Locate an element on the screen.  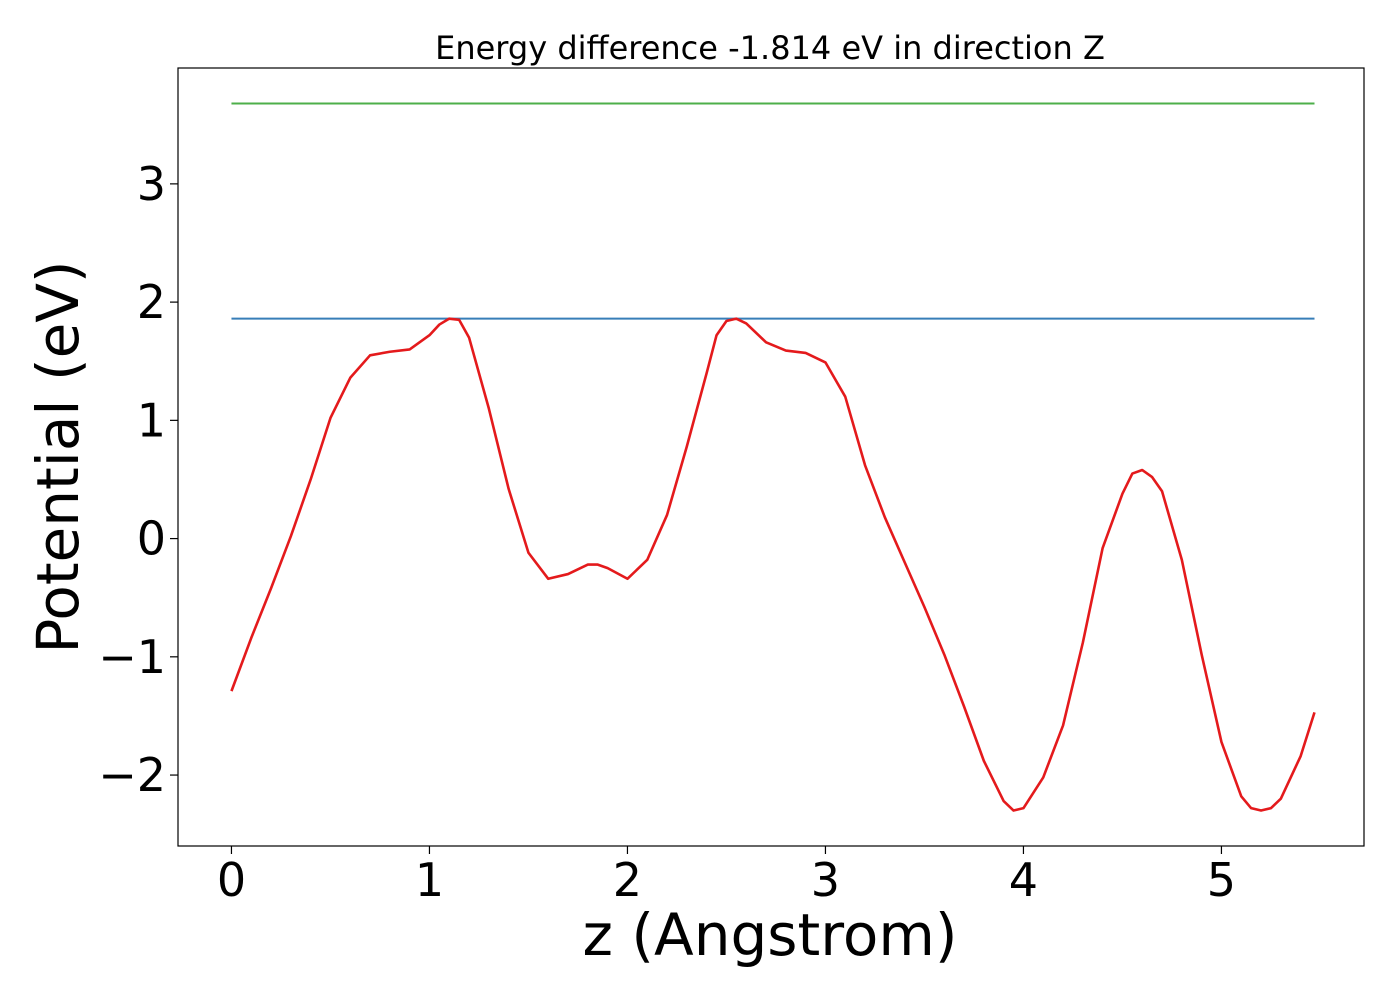
x-tick-label: 5 is located at coordinates (1221, 880).